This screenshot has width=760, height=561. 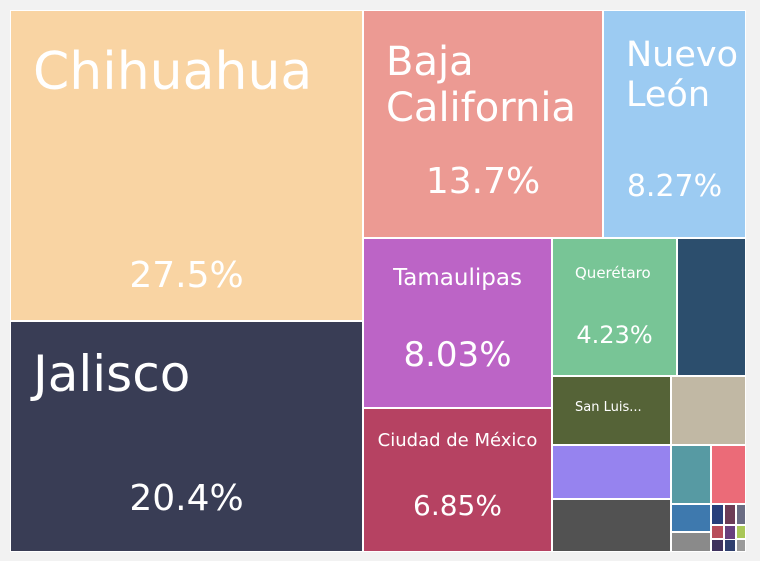 What do you see at coordinates (457, 505) in the screenshot?
I see `tile-share-value: 6.85%` at bounding box center [457, 505].